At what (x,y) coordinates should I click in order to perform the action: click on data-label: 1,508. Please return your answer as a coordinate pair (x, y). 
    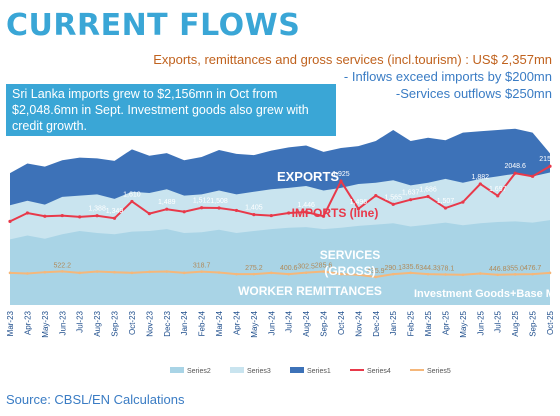
    Looking at the image, I should click on (219, 201).